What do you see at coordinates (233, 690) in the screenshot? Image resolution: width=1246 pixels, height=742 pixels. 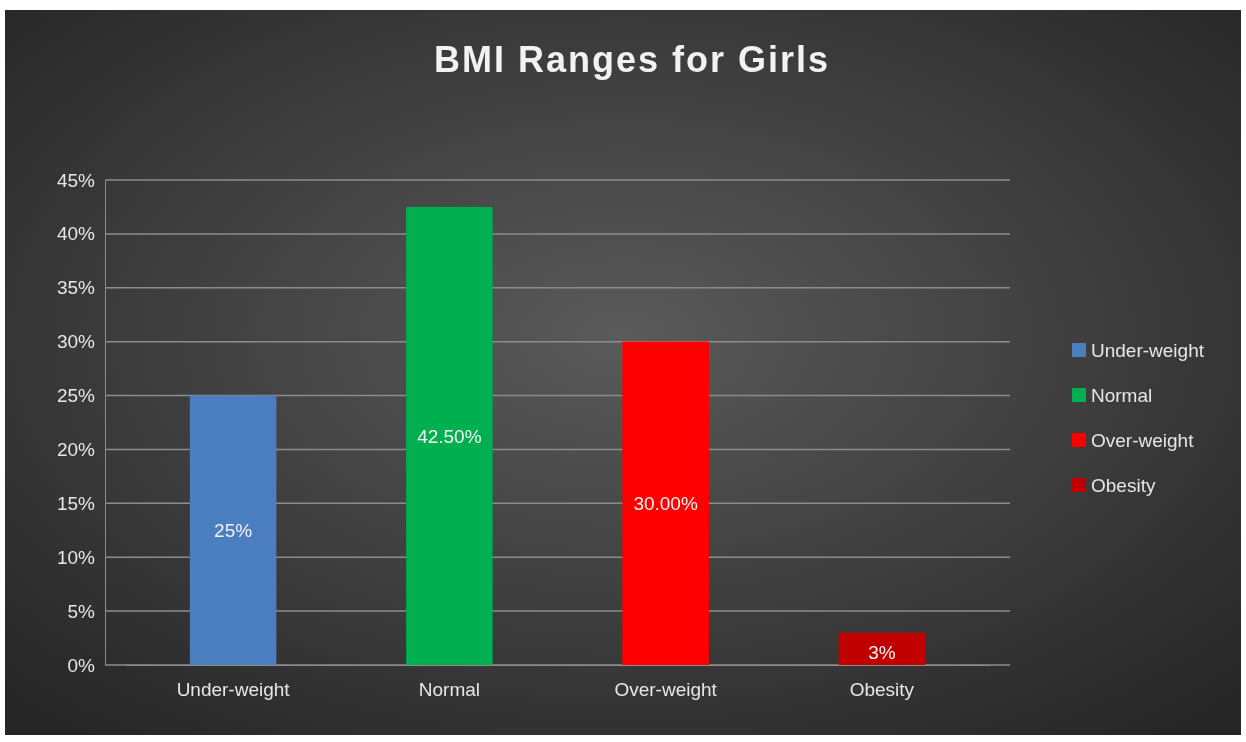 I see `x-tick-label: Under-weight` at bounding box center [233, 690].